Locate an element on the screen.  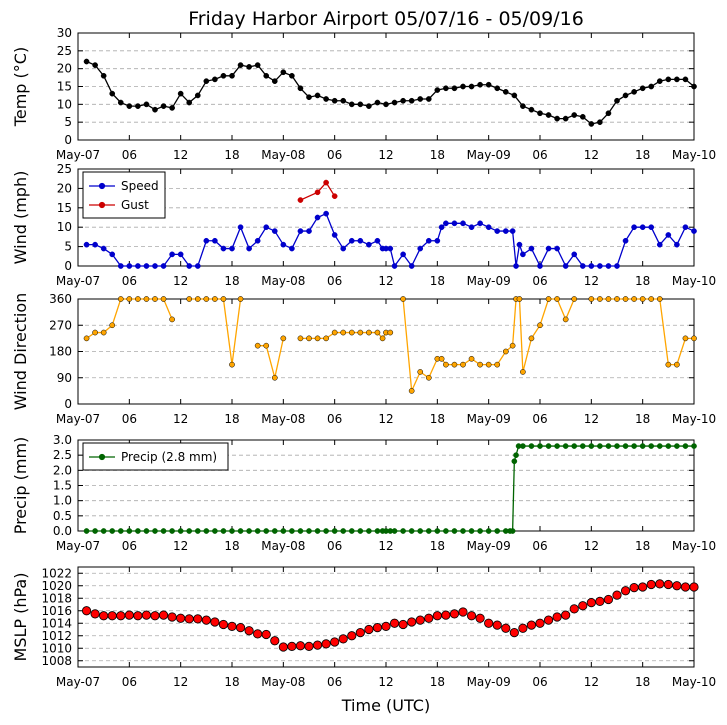
plot-frame is located at coordinates (386, 217).